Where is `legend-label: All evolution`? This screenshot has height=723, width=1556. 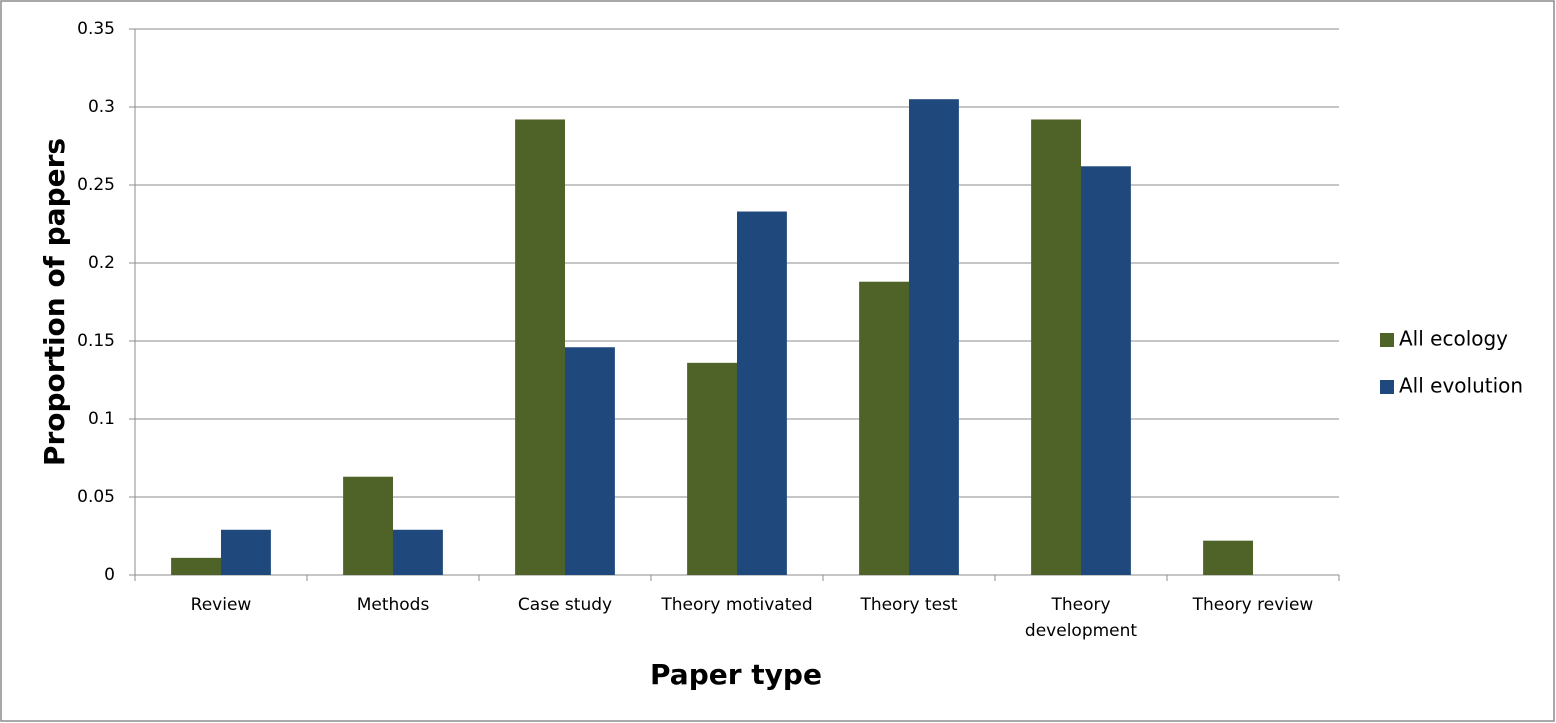
legend-label: All evolution is located at coordinates (1461, 386).